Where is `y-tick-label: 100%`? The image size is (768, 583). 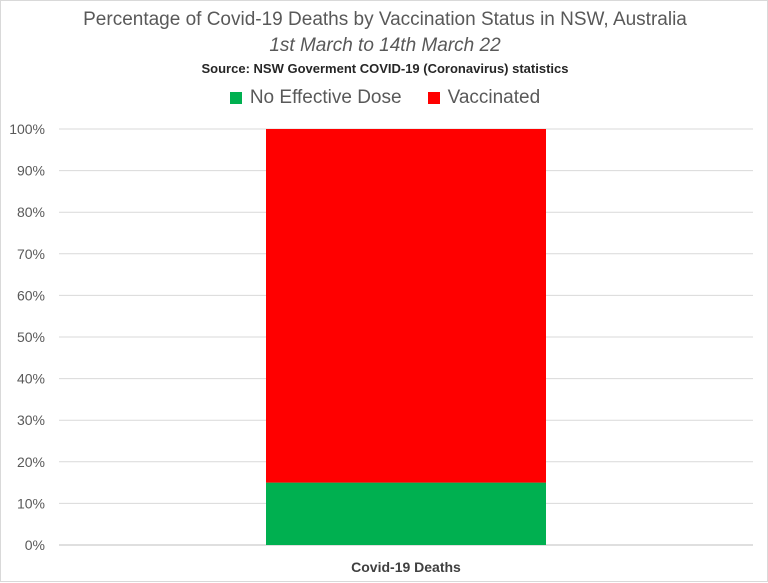
y-tick-label: 100% is located at coordinates (27, 129).